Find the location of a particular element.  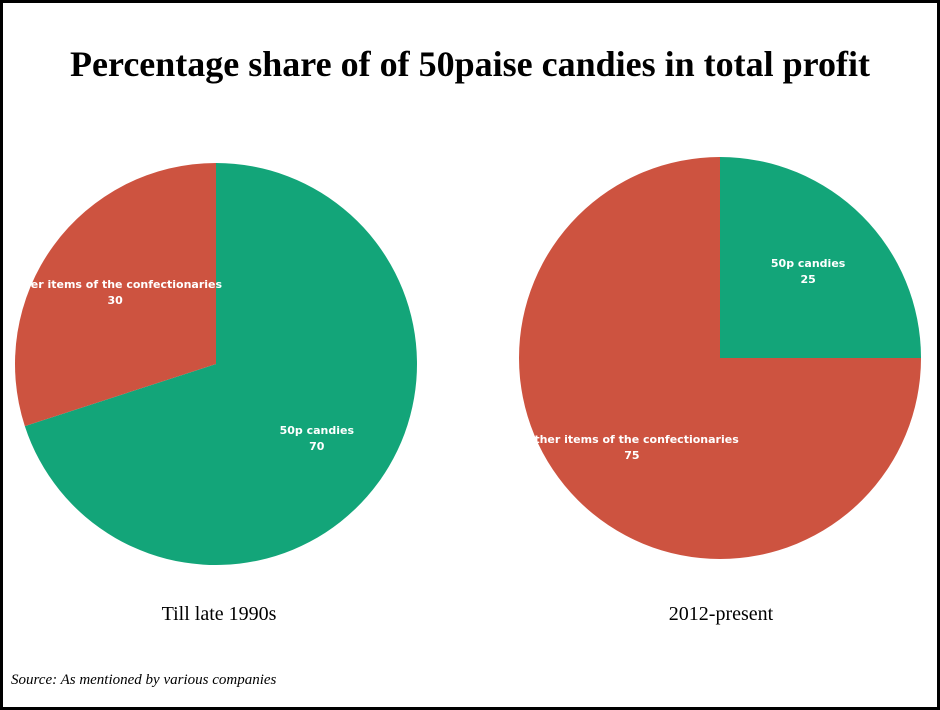

pie-slice-other-items-of-the-confectionaries is located at coordinates (115, 295).